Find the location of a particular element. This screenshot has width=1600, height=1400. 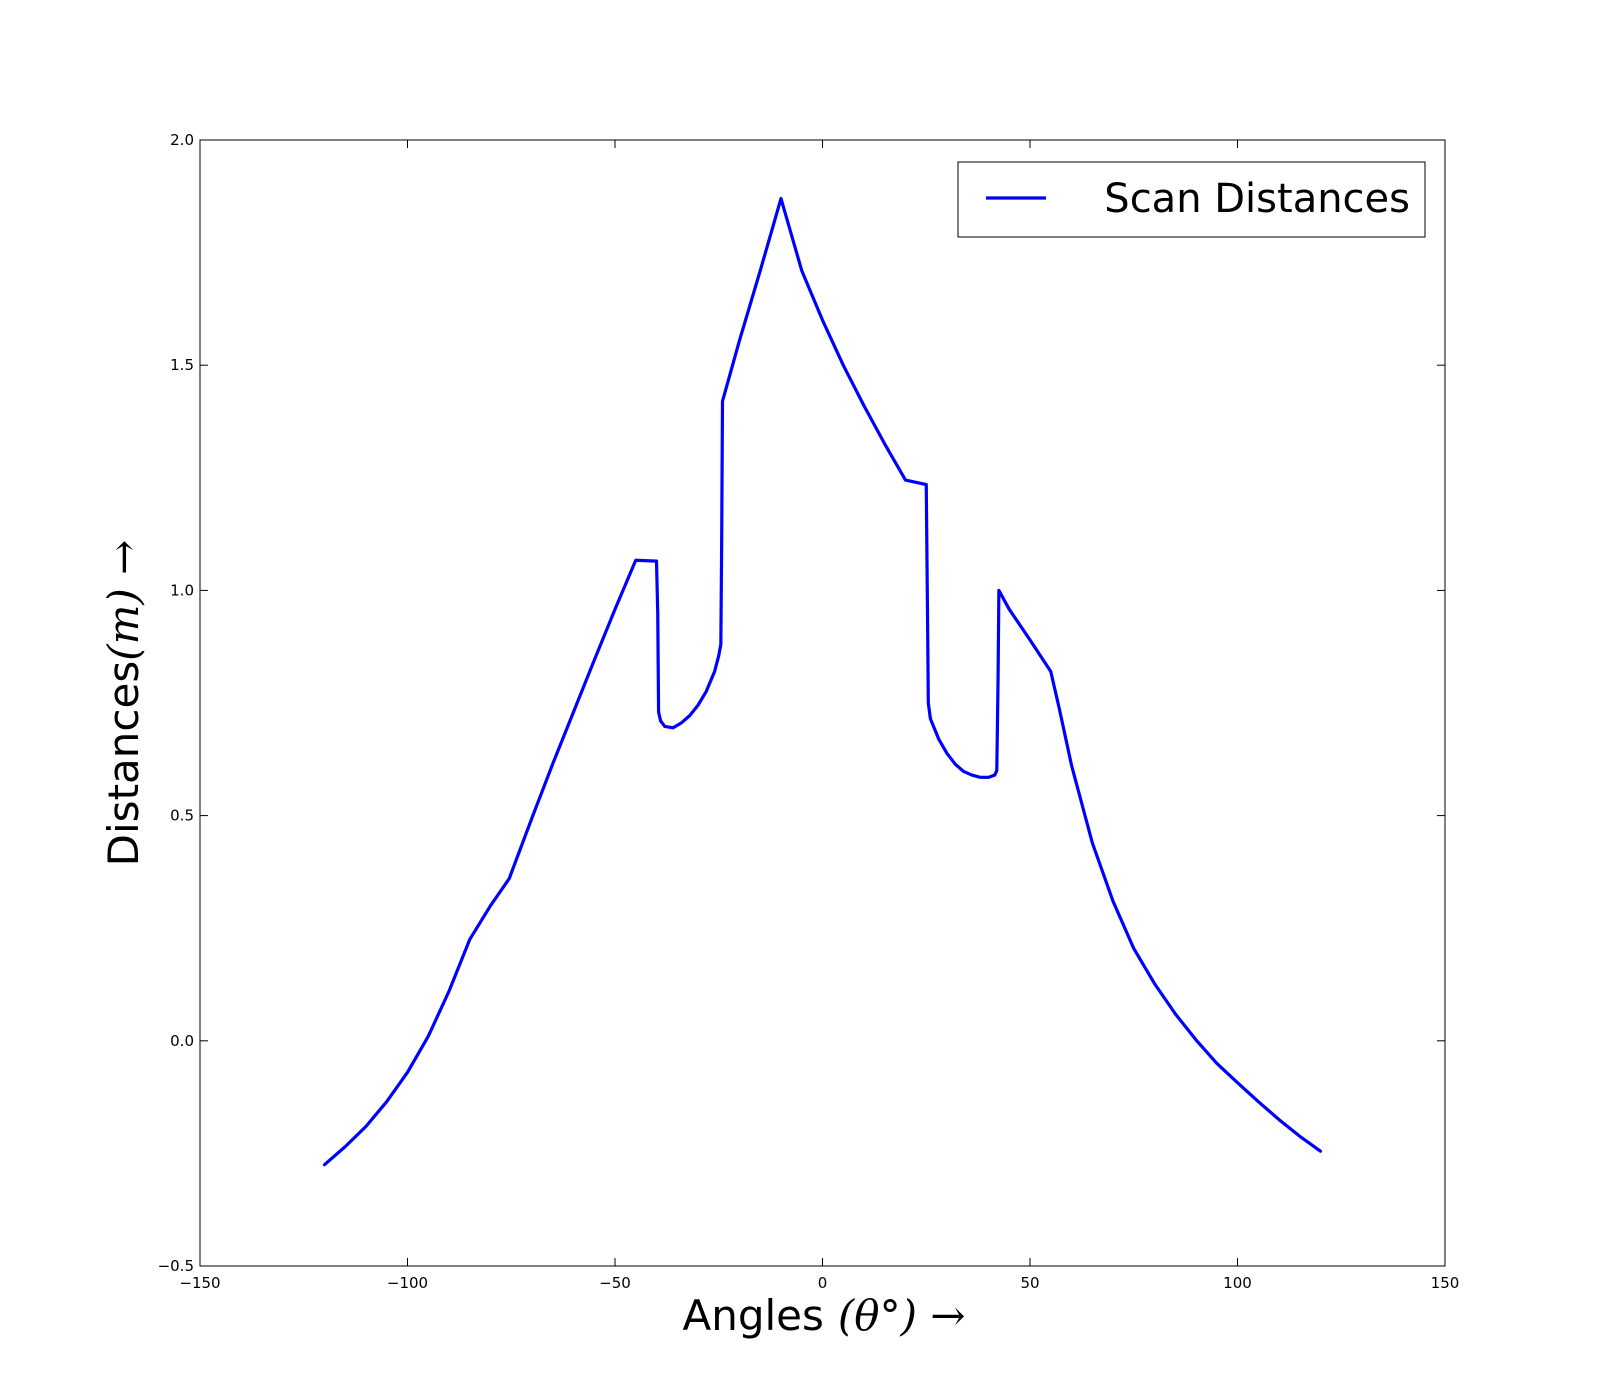

y-tick-label: 2.0 is located at coordinates (182, 140).